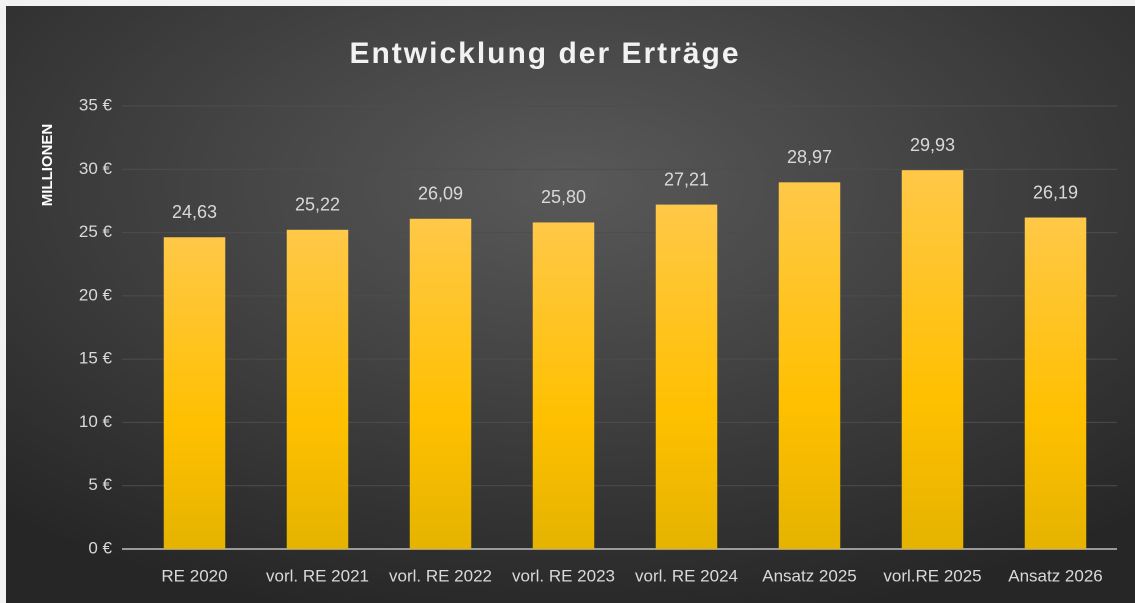 This screenshot has width=1135, height=603. Describe the element at coordinates (1055, 192) in the screenshot. I see `data-label: 26,19` at that location.